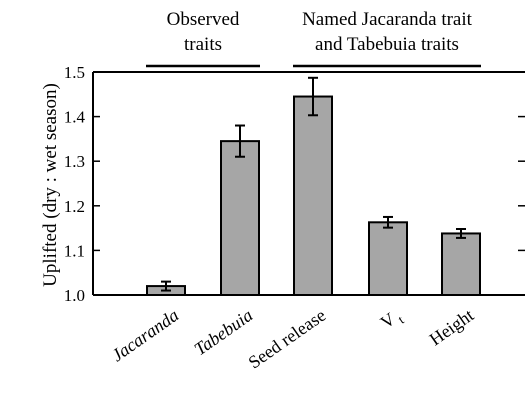 This screenshot has height=401, width=531. What do you see at coordinates (74, 161) in the screenshot?
I see `y-tick-label: 1.3` at bounding box center [74, 161].